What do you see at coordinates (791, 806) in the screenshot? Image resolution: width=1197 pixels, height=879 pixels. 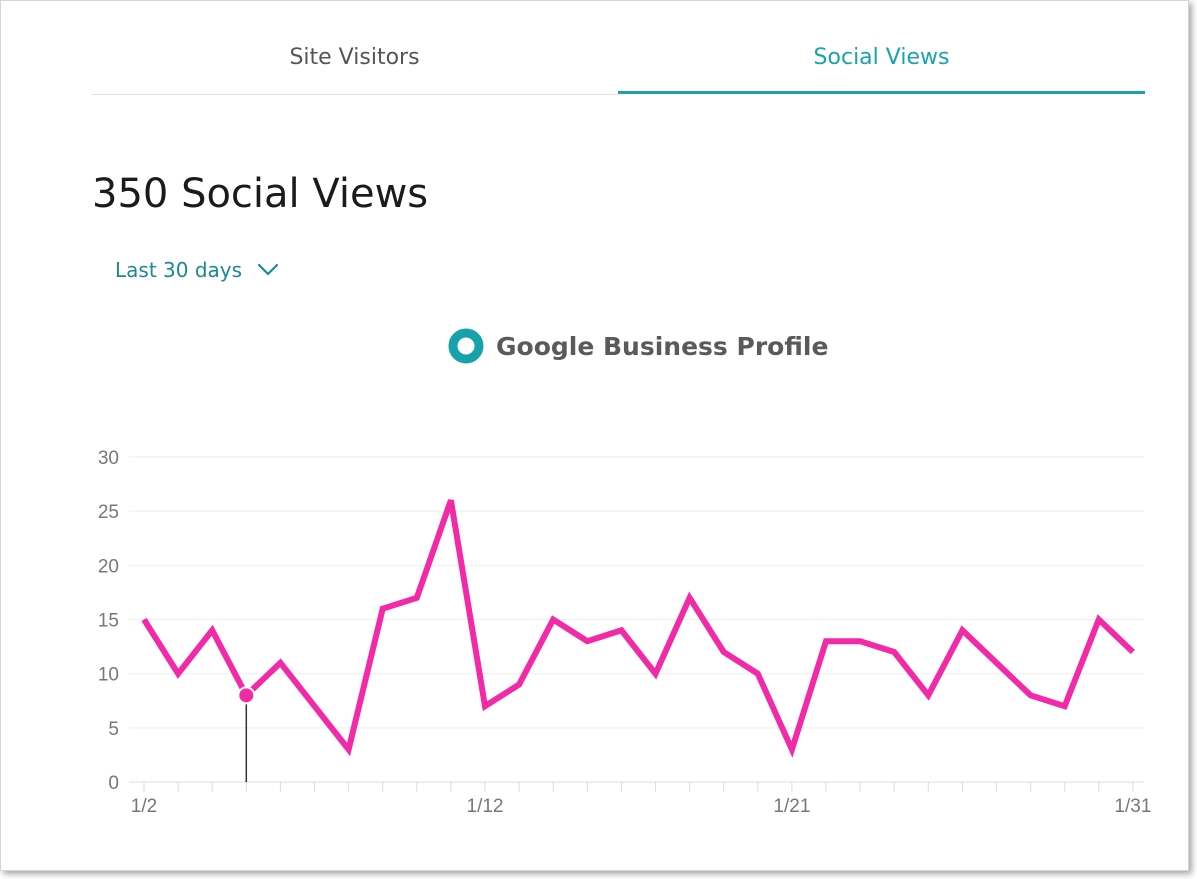 I see `x-tick-label: 1/21` at bounding box center [791, 806].